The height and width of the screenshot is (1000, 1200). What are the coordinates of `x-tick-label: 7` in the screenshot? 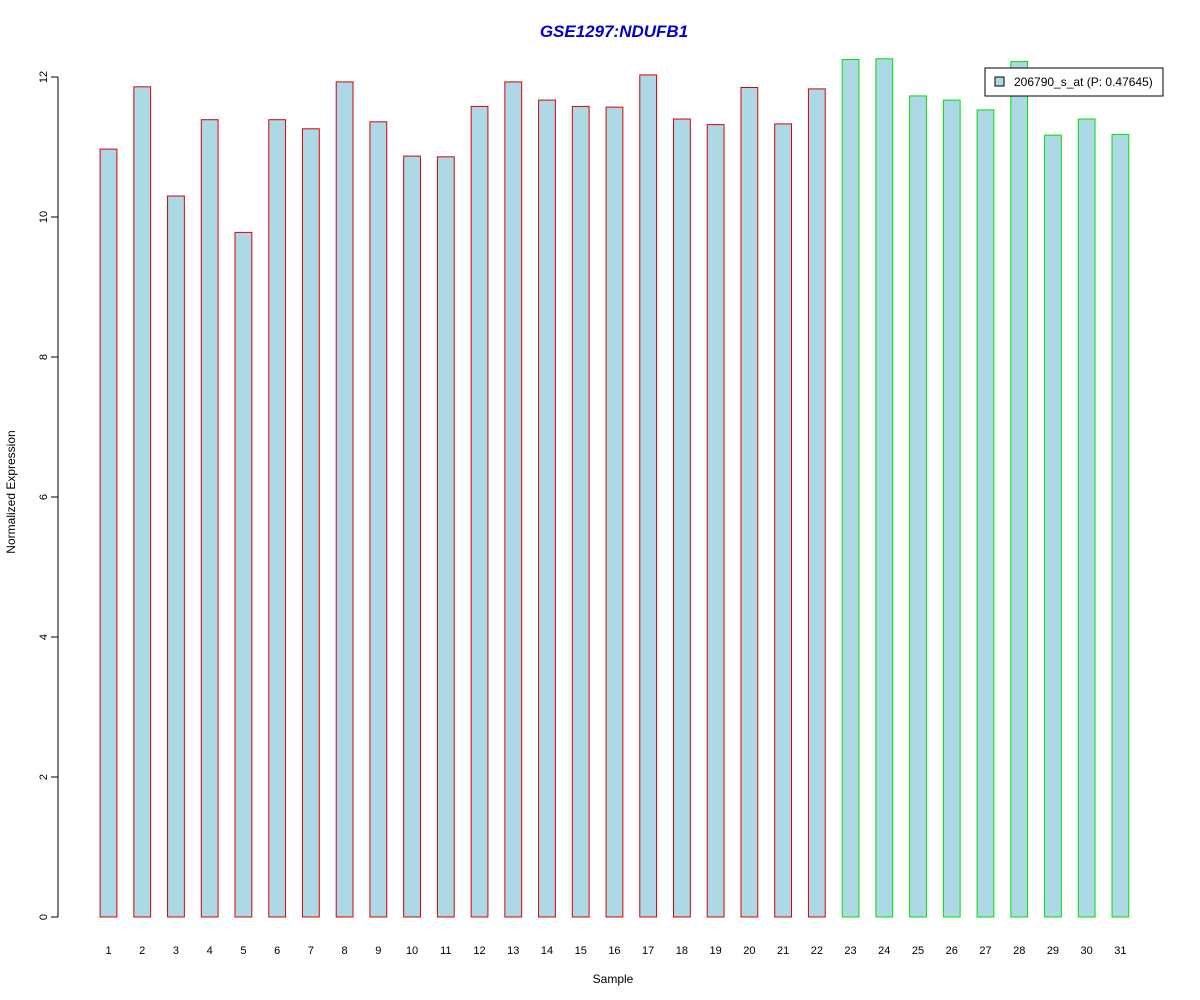 It's located at (311, 951).